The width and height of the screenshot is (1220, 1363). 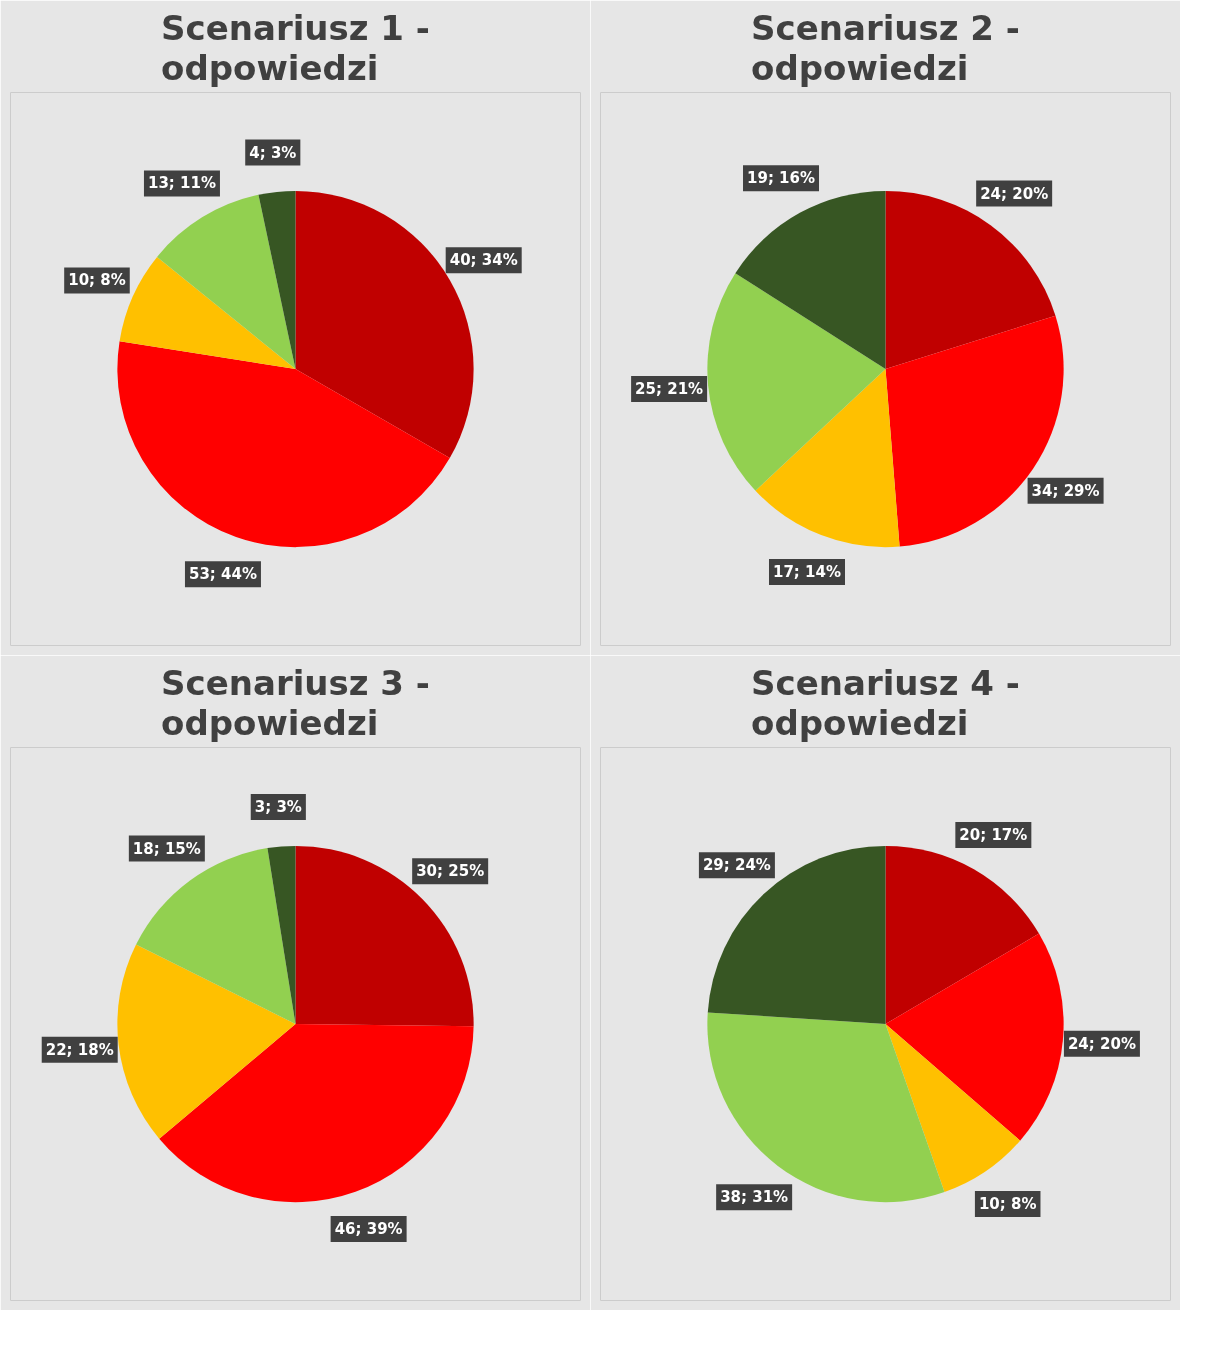 What do you see at coordinates (993, 835) in the screenshot?
I see `data-label: 20; 17%` at bounding box center [993, 835].